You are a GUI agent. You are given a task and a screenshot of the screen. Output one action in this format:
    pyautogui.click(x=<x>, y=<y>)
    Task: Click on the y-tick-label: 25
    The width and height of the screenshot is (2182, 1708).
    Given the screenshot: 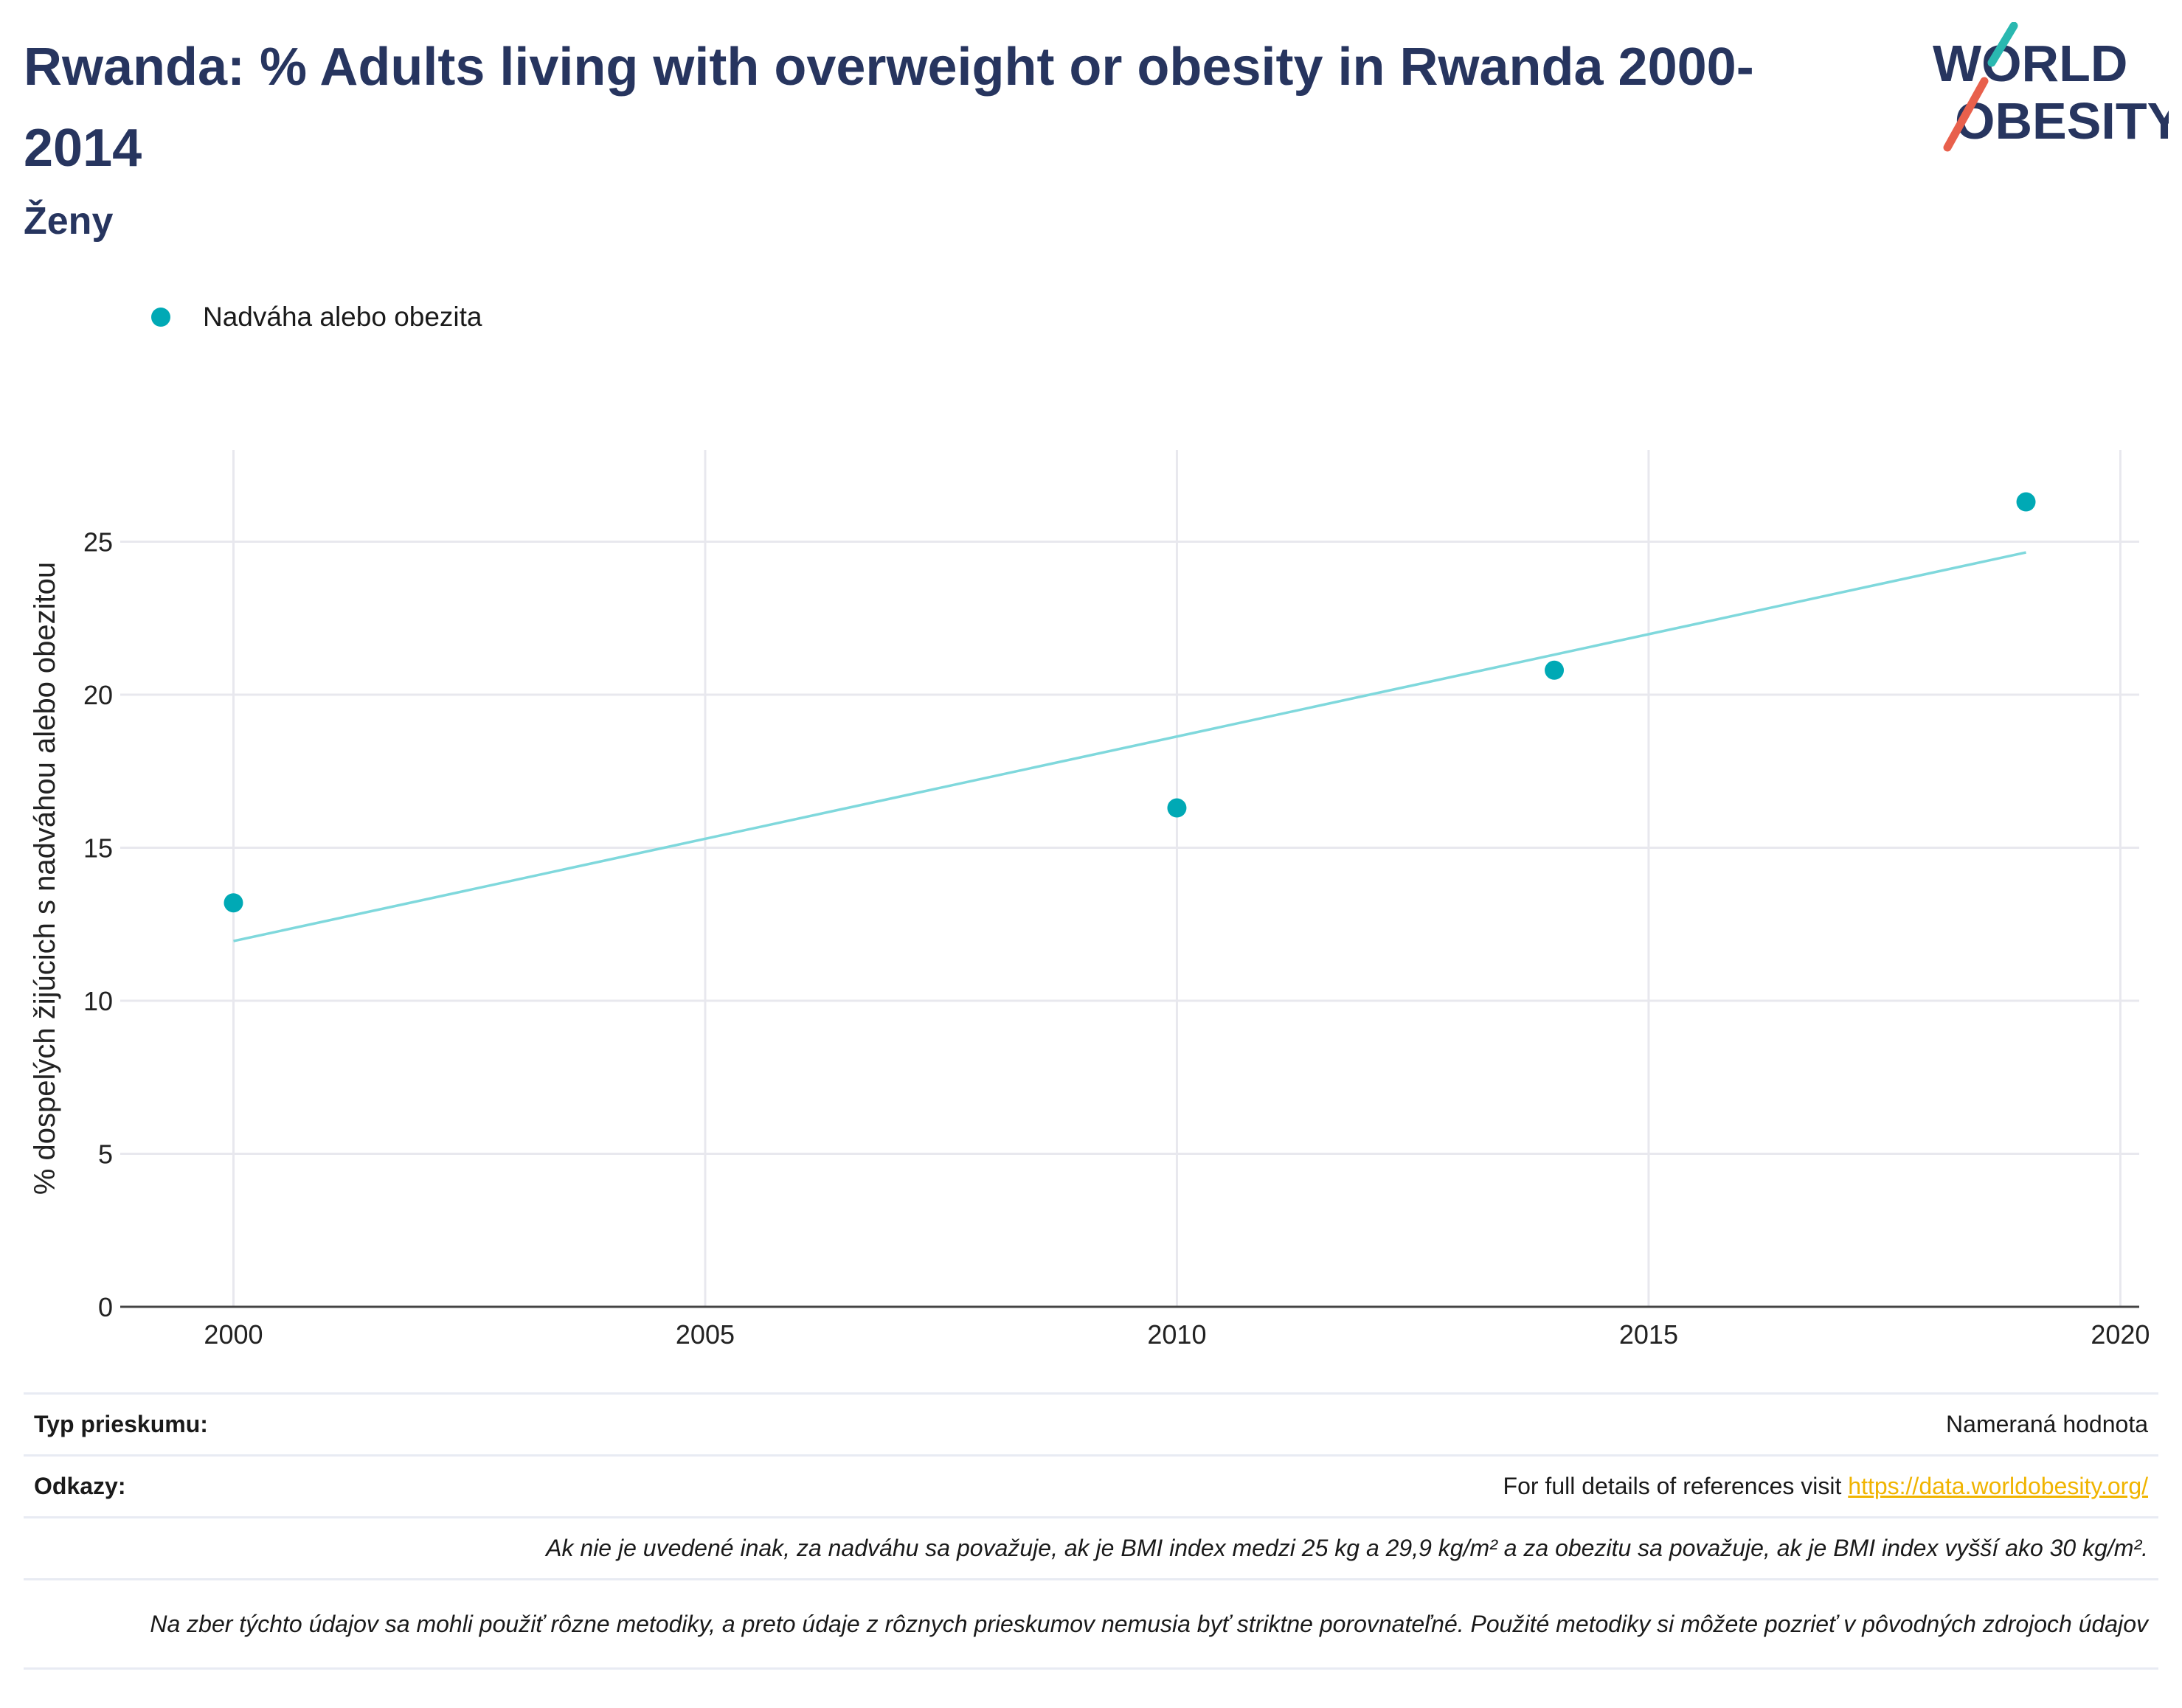 What is the action you would take?
    pyautogui.click(x=98, y=542)
    